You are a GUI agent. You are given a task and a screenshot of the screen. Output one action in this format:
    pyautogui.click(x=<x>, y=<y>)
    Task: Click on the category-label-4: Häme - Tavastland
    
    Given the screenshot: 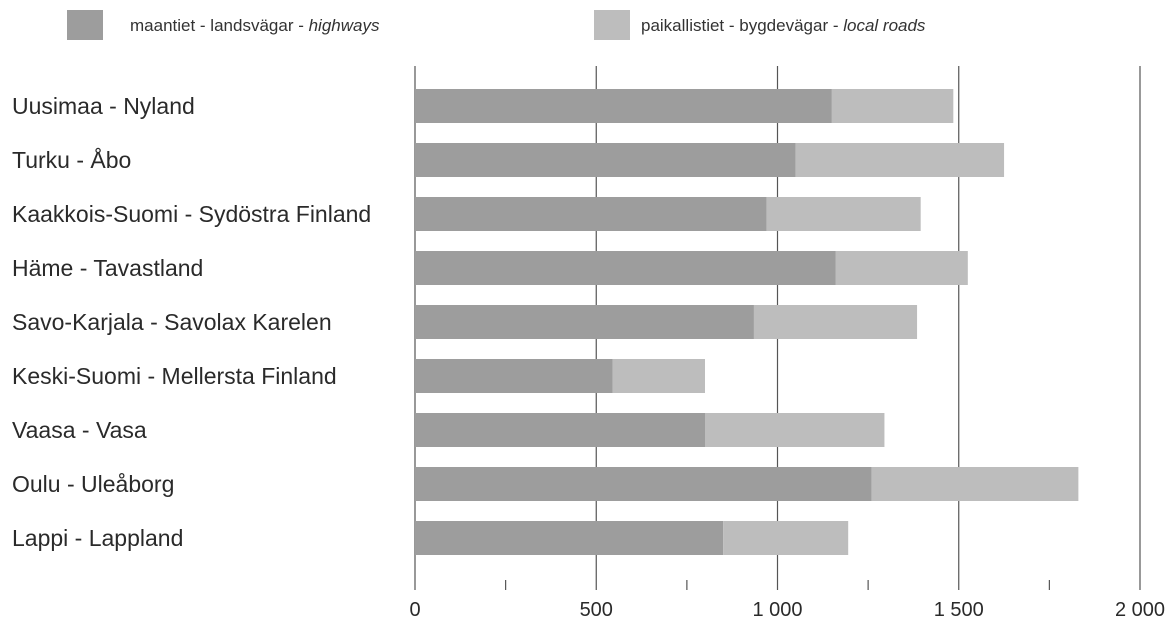 What is the action you would take?
    pyautogui.click(x=107, y=268)
    